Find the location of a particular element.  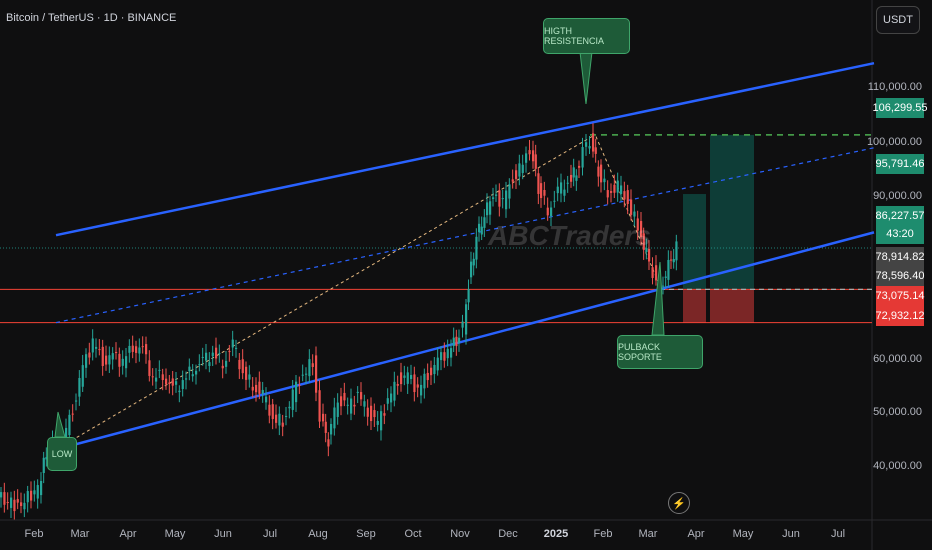

watermark: ABCTraders is located at coordinates (569, 235).